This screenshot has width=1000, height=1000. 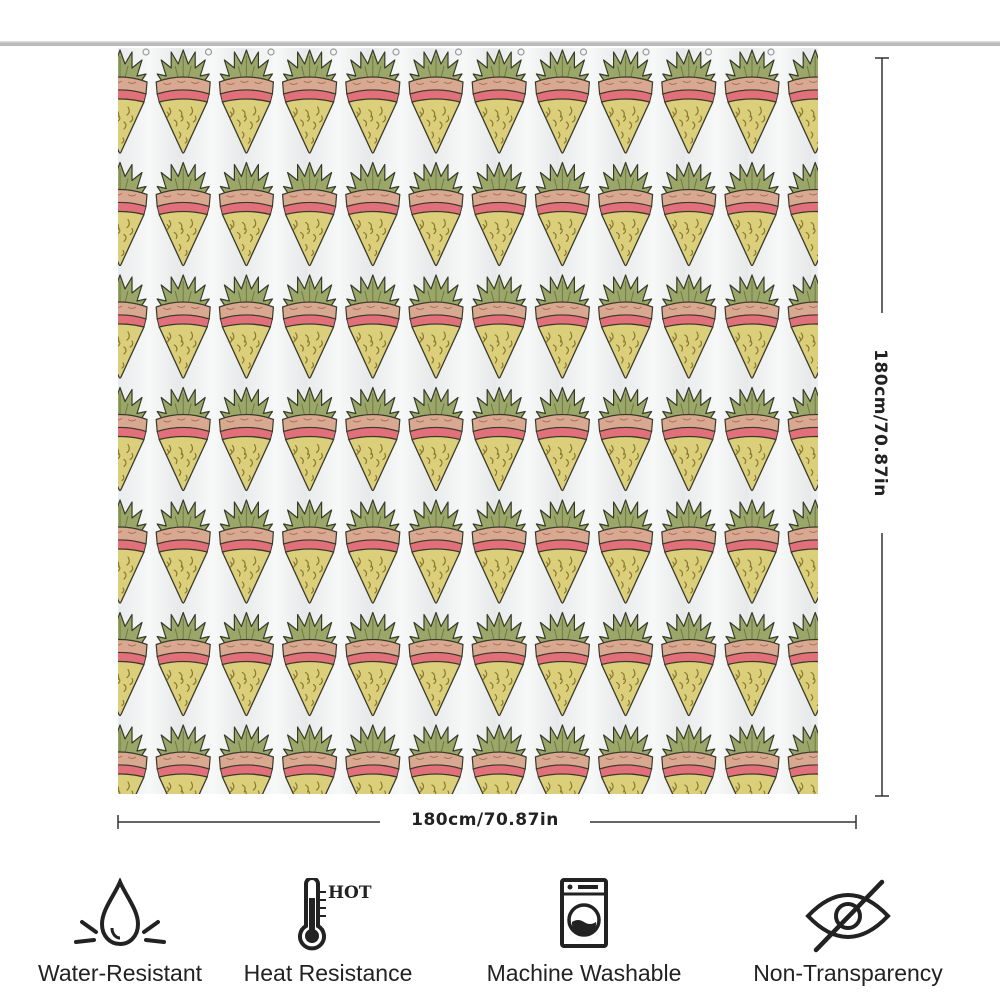 I want to click on thermometer-hot-icon: HOT, so click(x=335, y=914).